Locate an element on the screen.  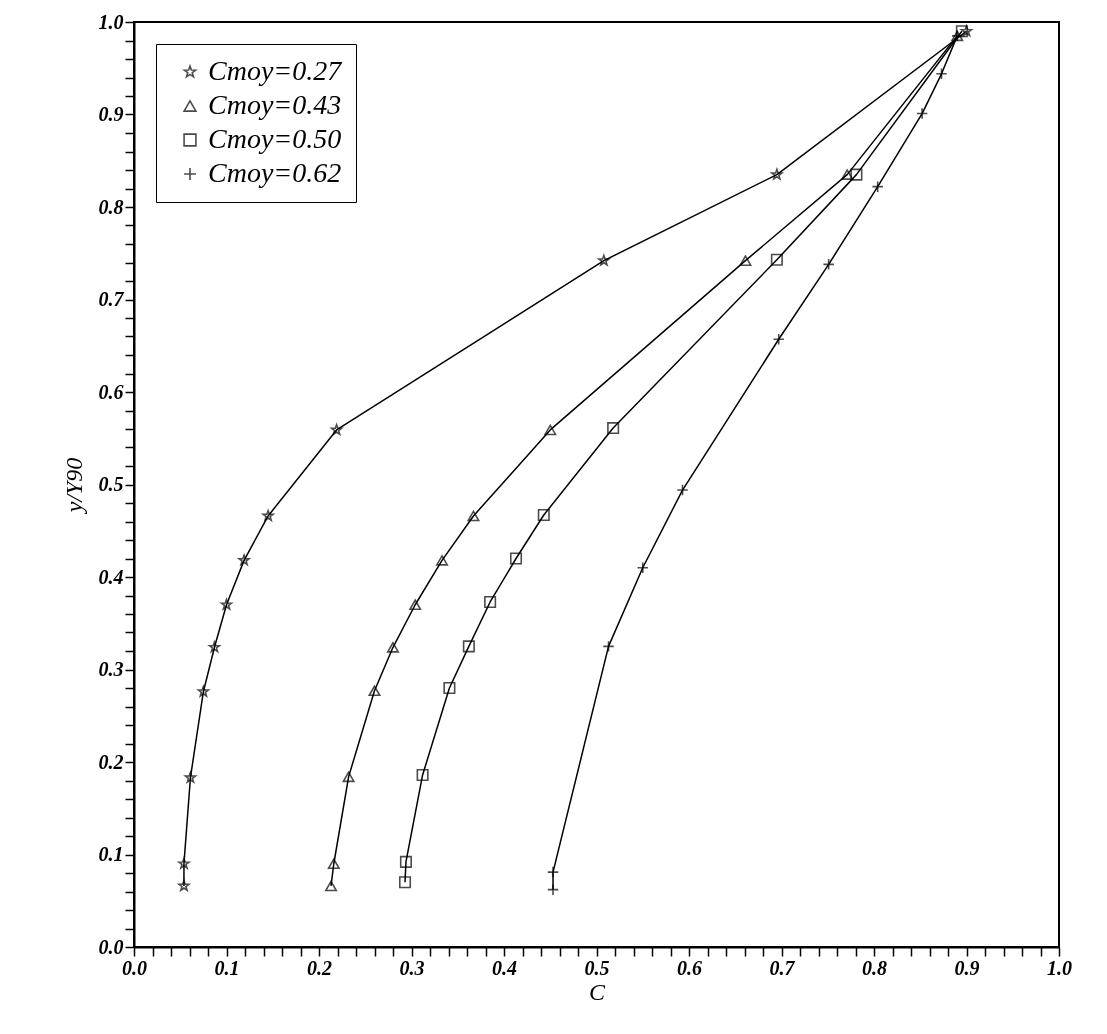
legend-label: Cmoy=0.27 is located at coordinates (275, 70).